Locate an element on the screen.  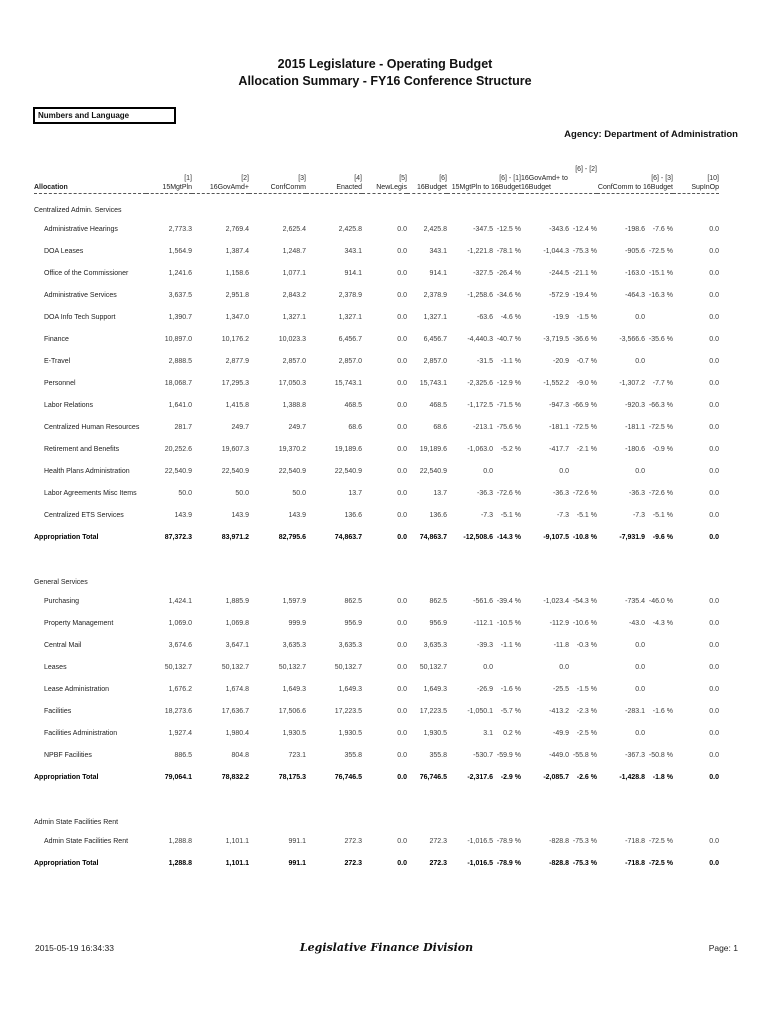
cell-diff-2: -1,552.2 is located at coordinates (556, 383).